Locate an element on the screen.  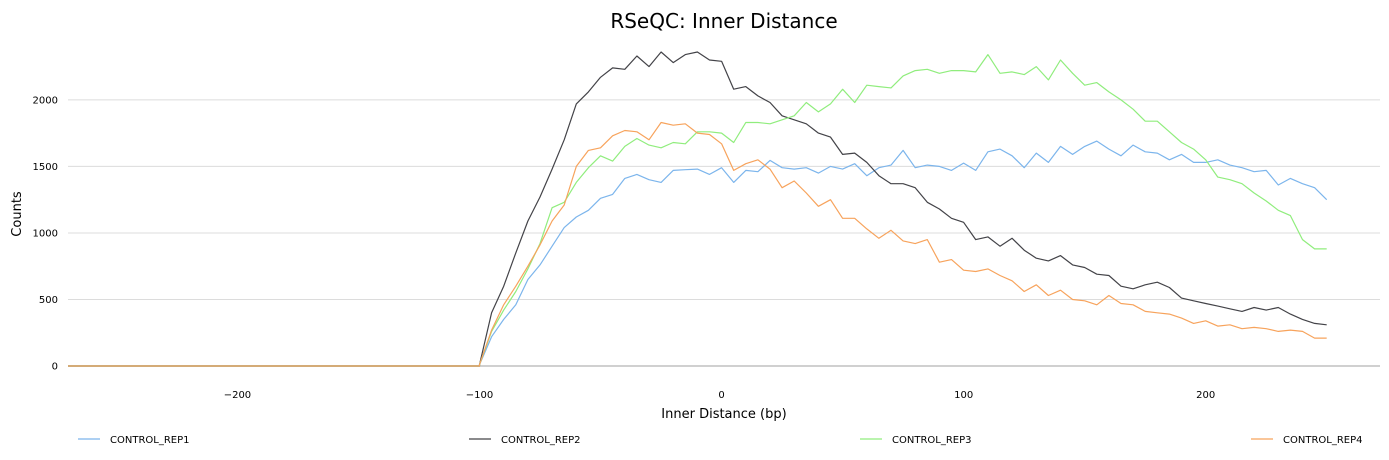
x-tick-label: −100 is located at coordinates (479, 395).